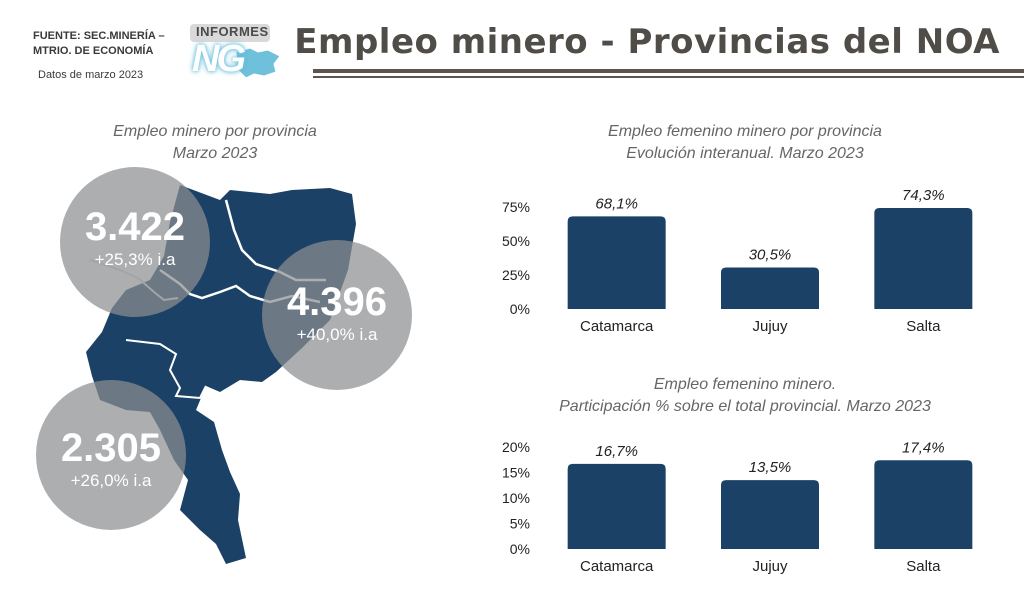 The height and width of the screenshot is (600, 1024). What do you see at coordinates (516, 473) in the screenshot?
I see `y-tick-label: 15%` at bounding box center [516, 473].